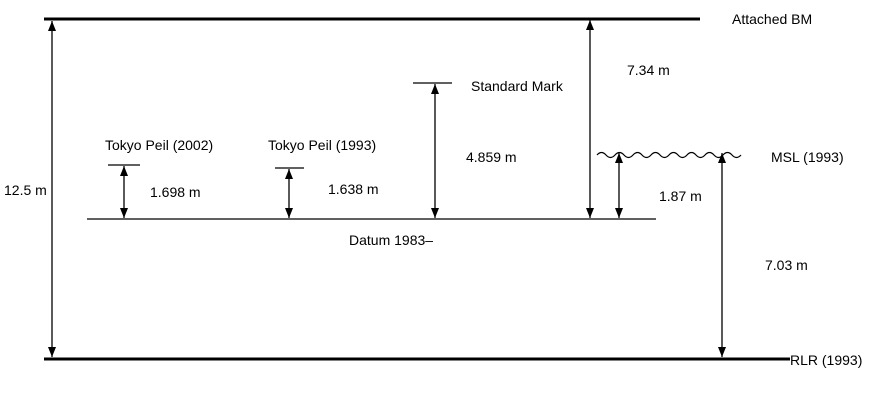 Image resolution: width=875 pixels, height=400 pixels. Describe the element at coordinates (786, 265) in the screenshot. I see `msl-above-rlr-value: 7.03 m` at that location.